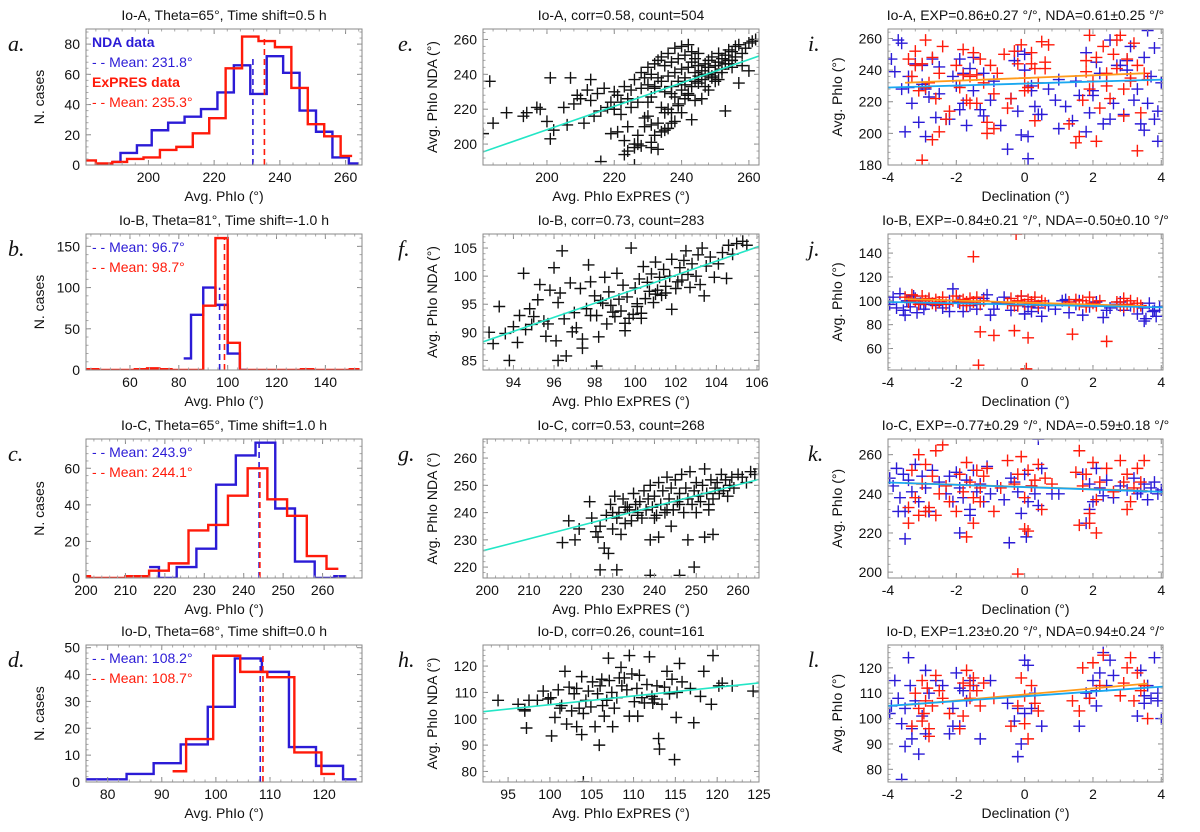 The height and width of the screenshot is (832, 1200). What do you see at coordinates (39, 97) in the screenshot?
I see `y-axis-label: N. cases` at bounding box center [39, 97].